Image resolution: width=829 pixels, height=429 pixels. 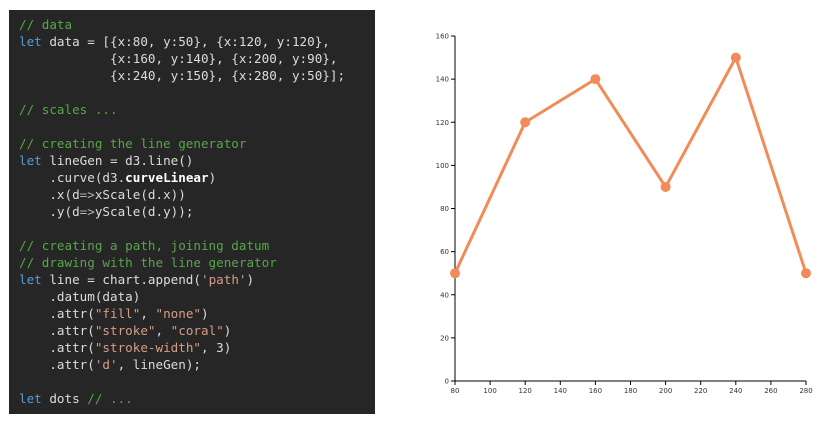 I want to click on code-line: // drawing with the line generator, so click(x=197, y=262).